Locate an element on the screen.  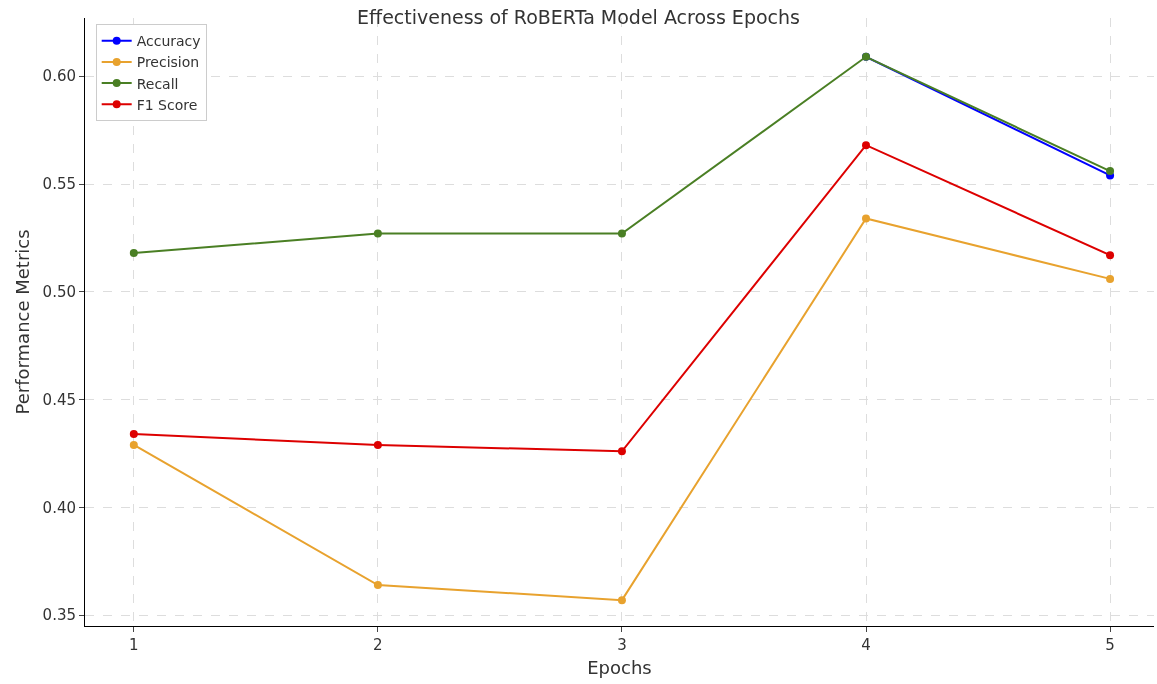
x-tick-label: 1 is located at coordinates (134, 645).